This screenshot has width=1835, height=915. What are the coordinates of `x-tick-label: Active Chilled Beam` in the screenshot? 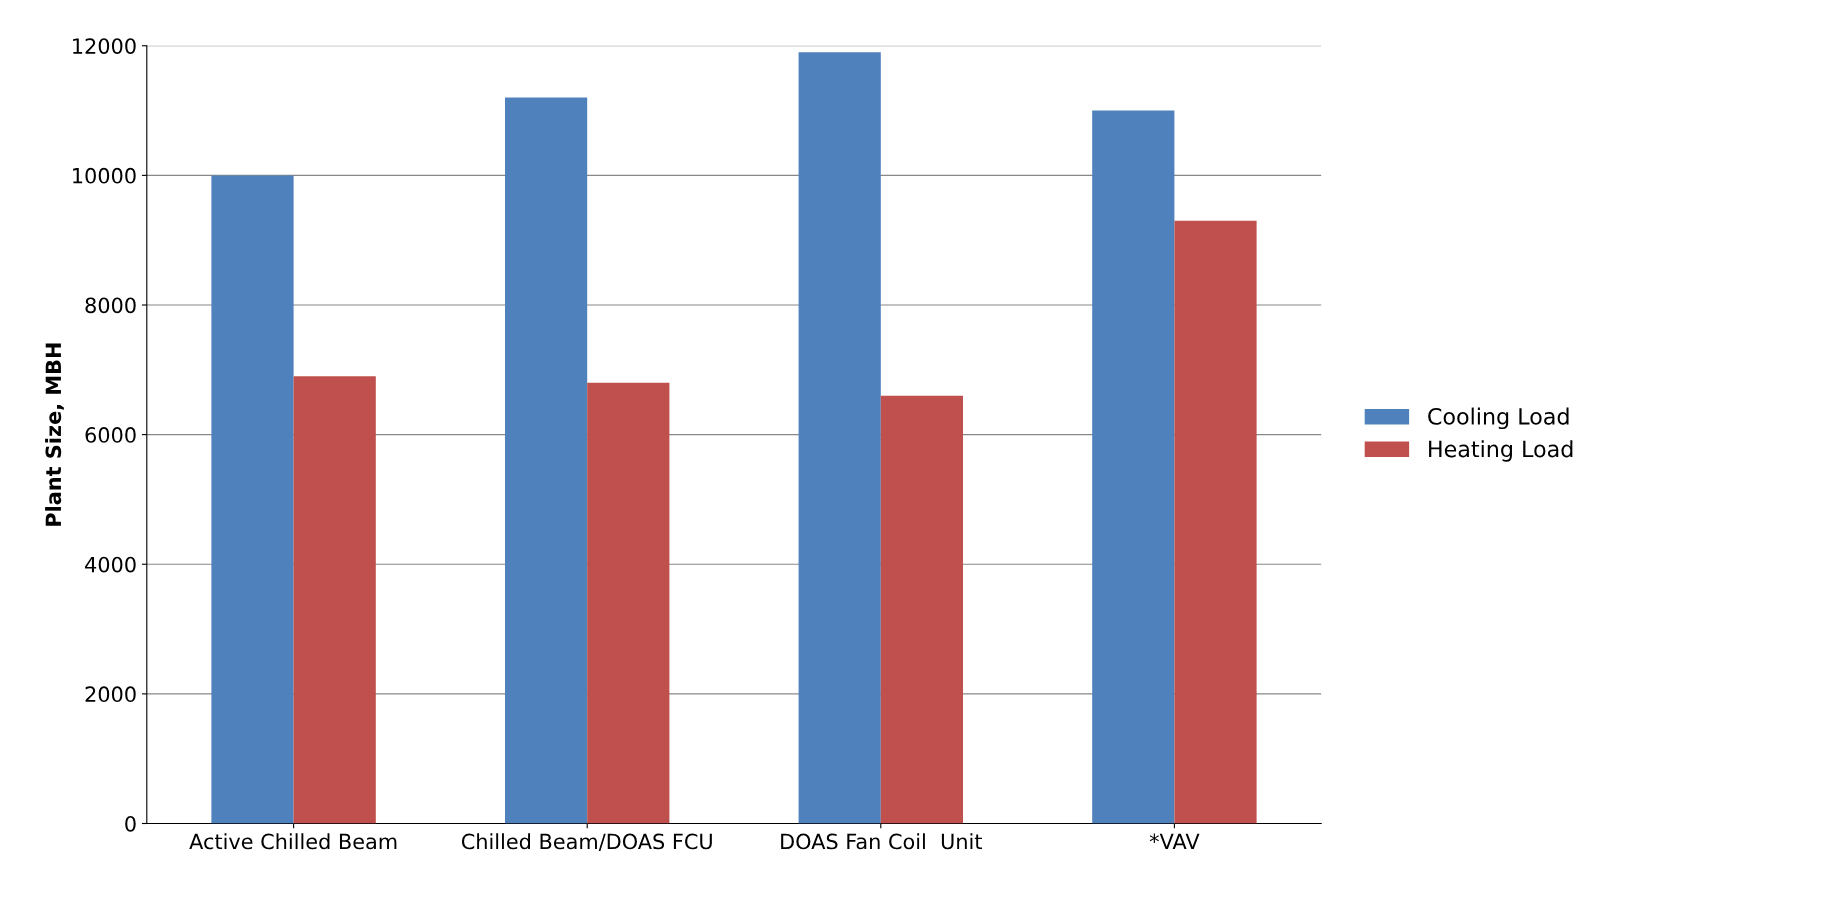 It's located at (293, 841).